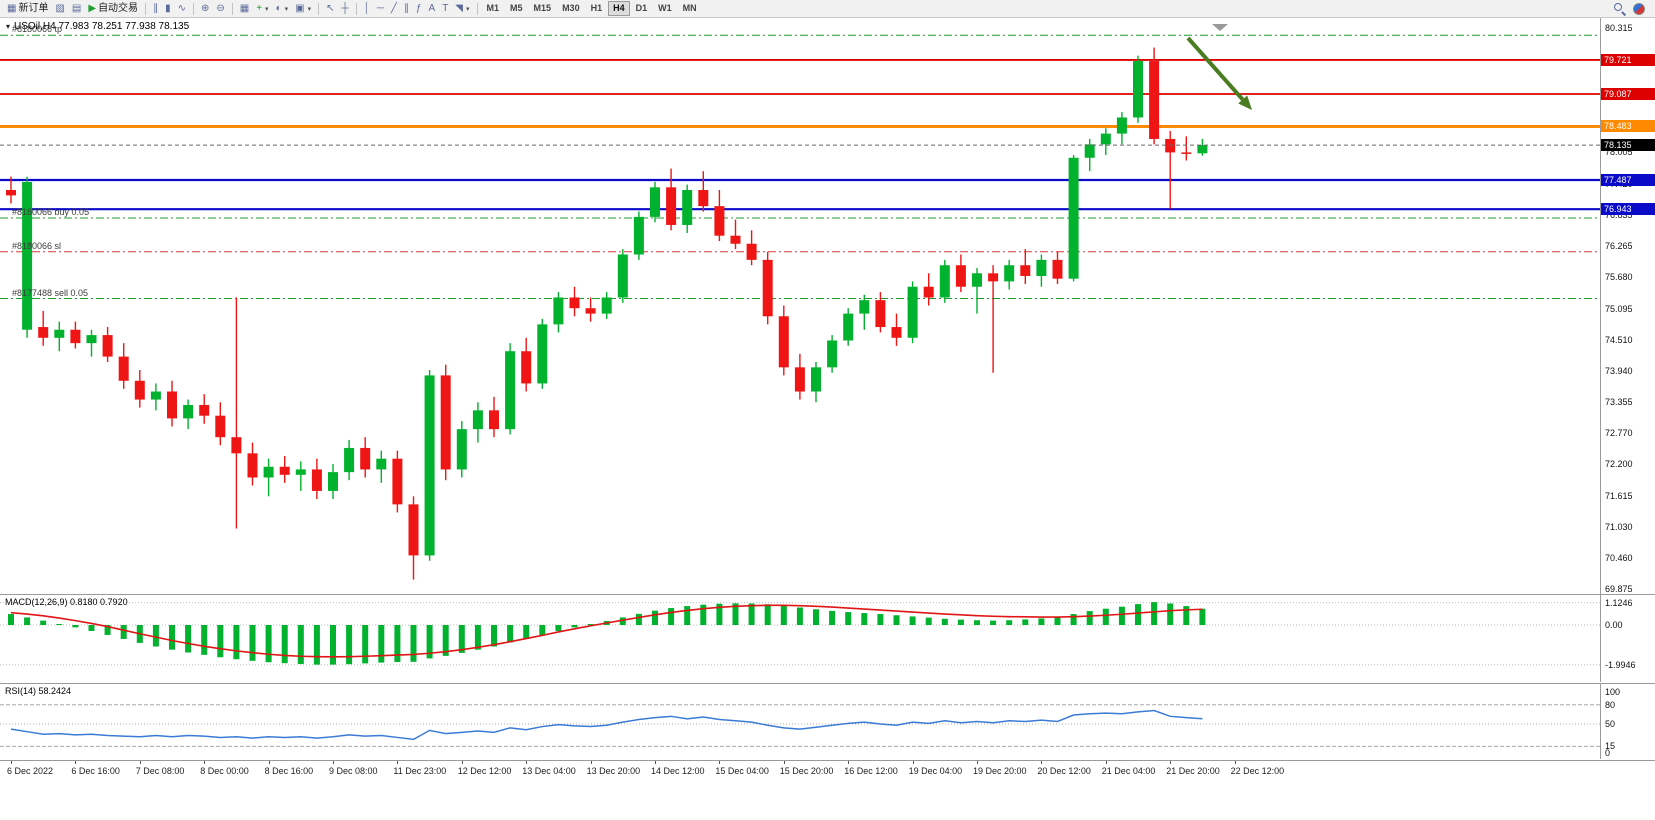  Describe the element at coordinates (330, 8) in the screenshot. I see `cursor-button: ↖` at that location.